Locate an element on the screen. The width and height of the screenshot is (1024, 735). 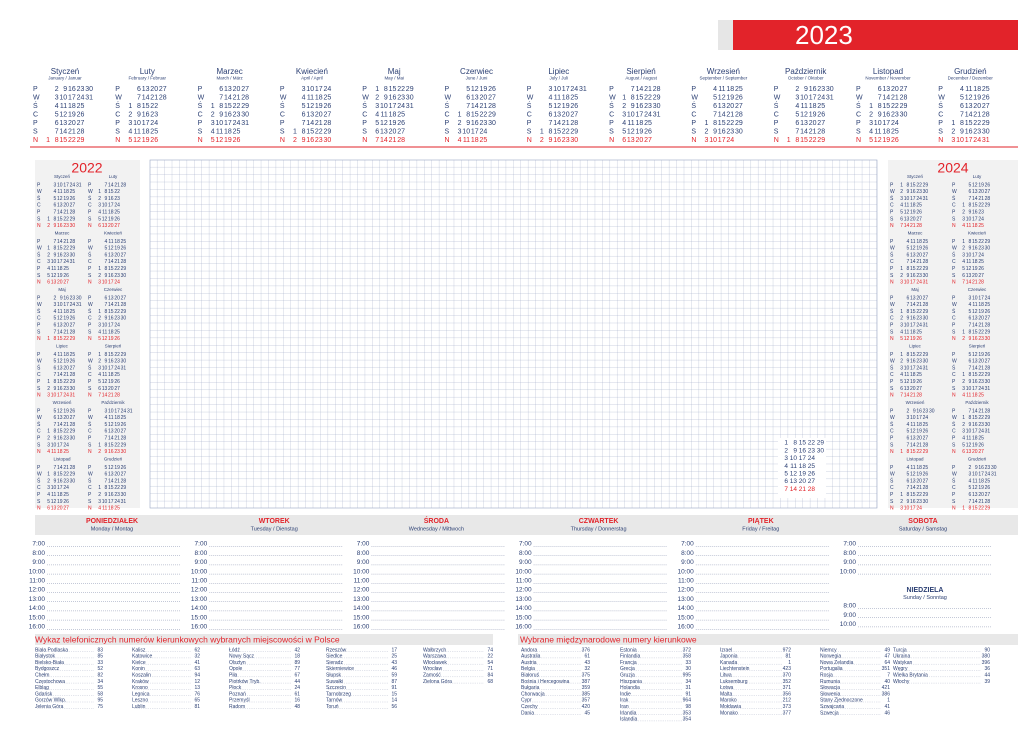
day-number: 8 is located at coordinates (970, 509).